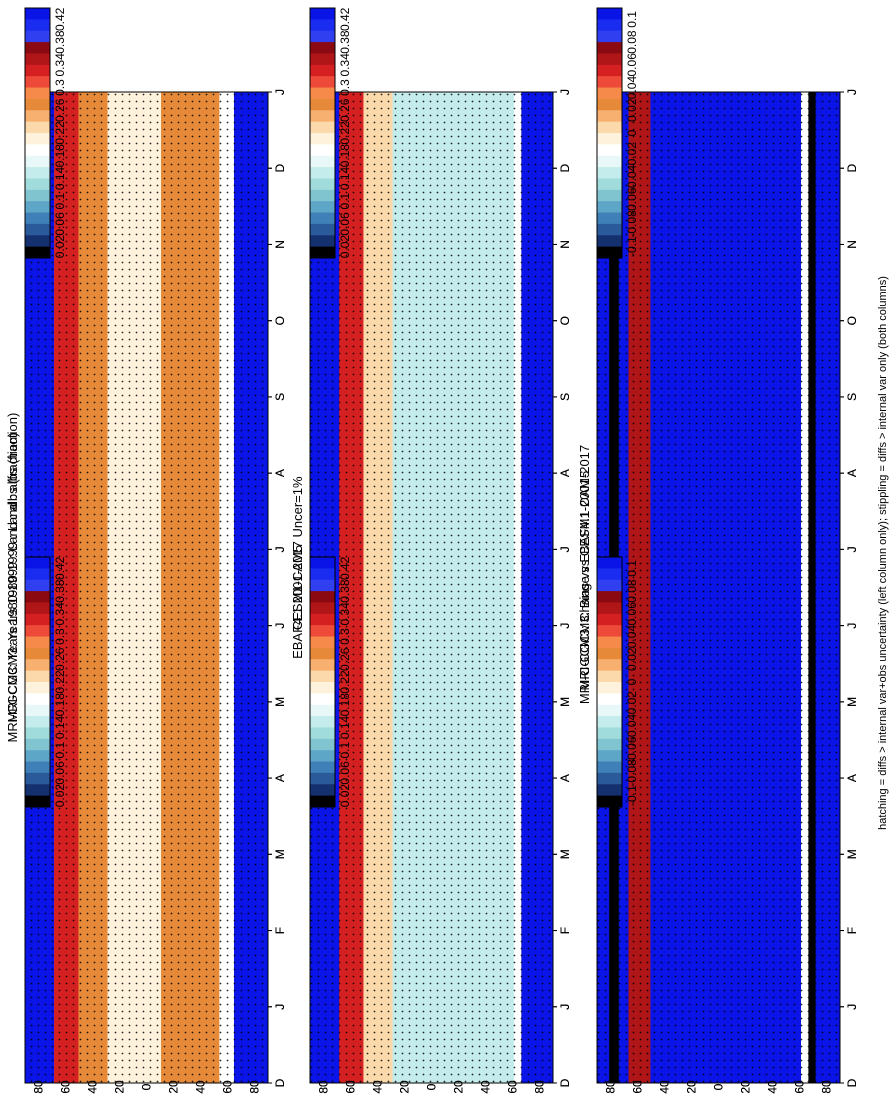  Describe the element at coordinates (665, 1087) in the screenshot. I see `latitude-tick-label: 40` at that location.